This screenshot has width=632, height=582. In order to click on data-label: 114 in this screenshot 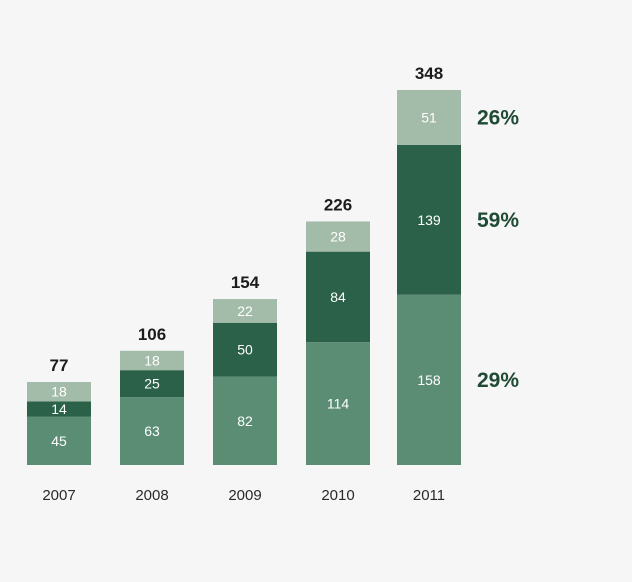, I will do `click(338, 404)`.